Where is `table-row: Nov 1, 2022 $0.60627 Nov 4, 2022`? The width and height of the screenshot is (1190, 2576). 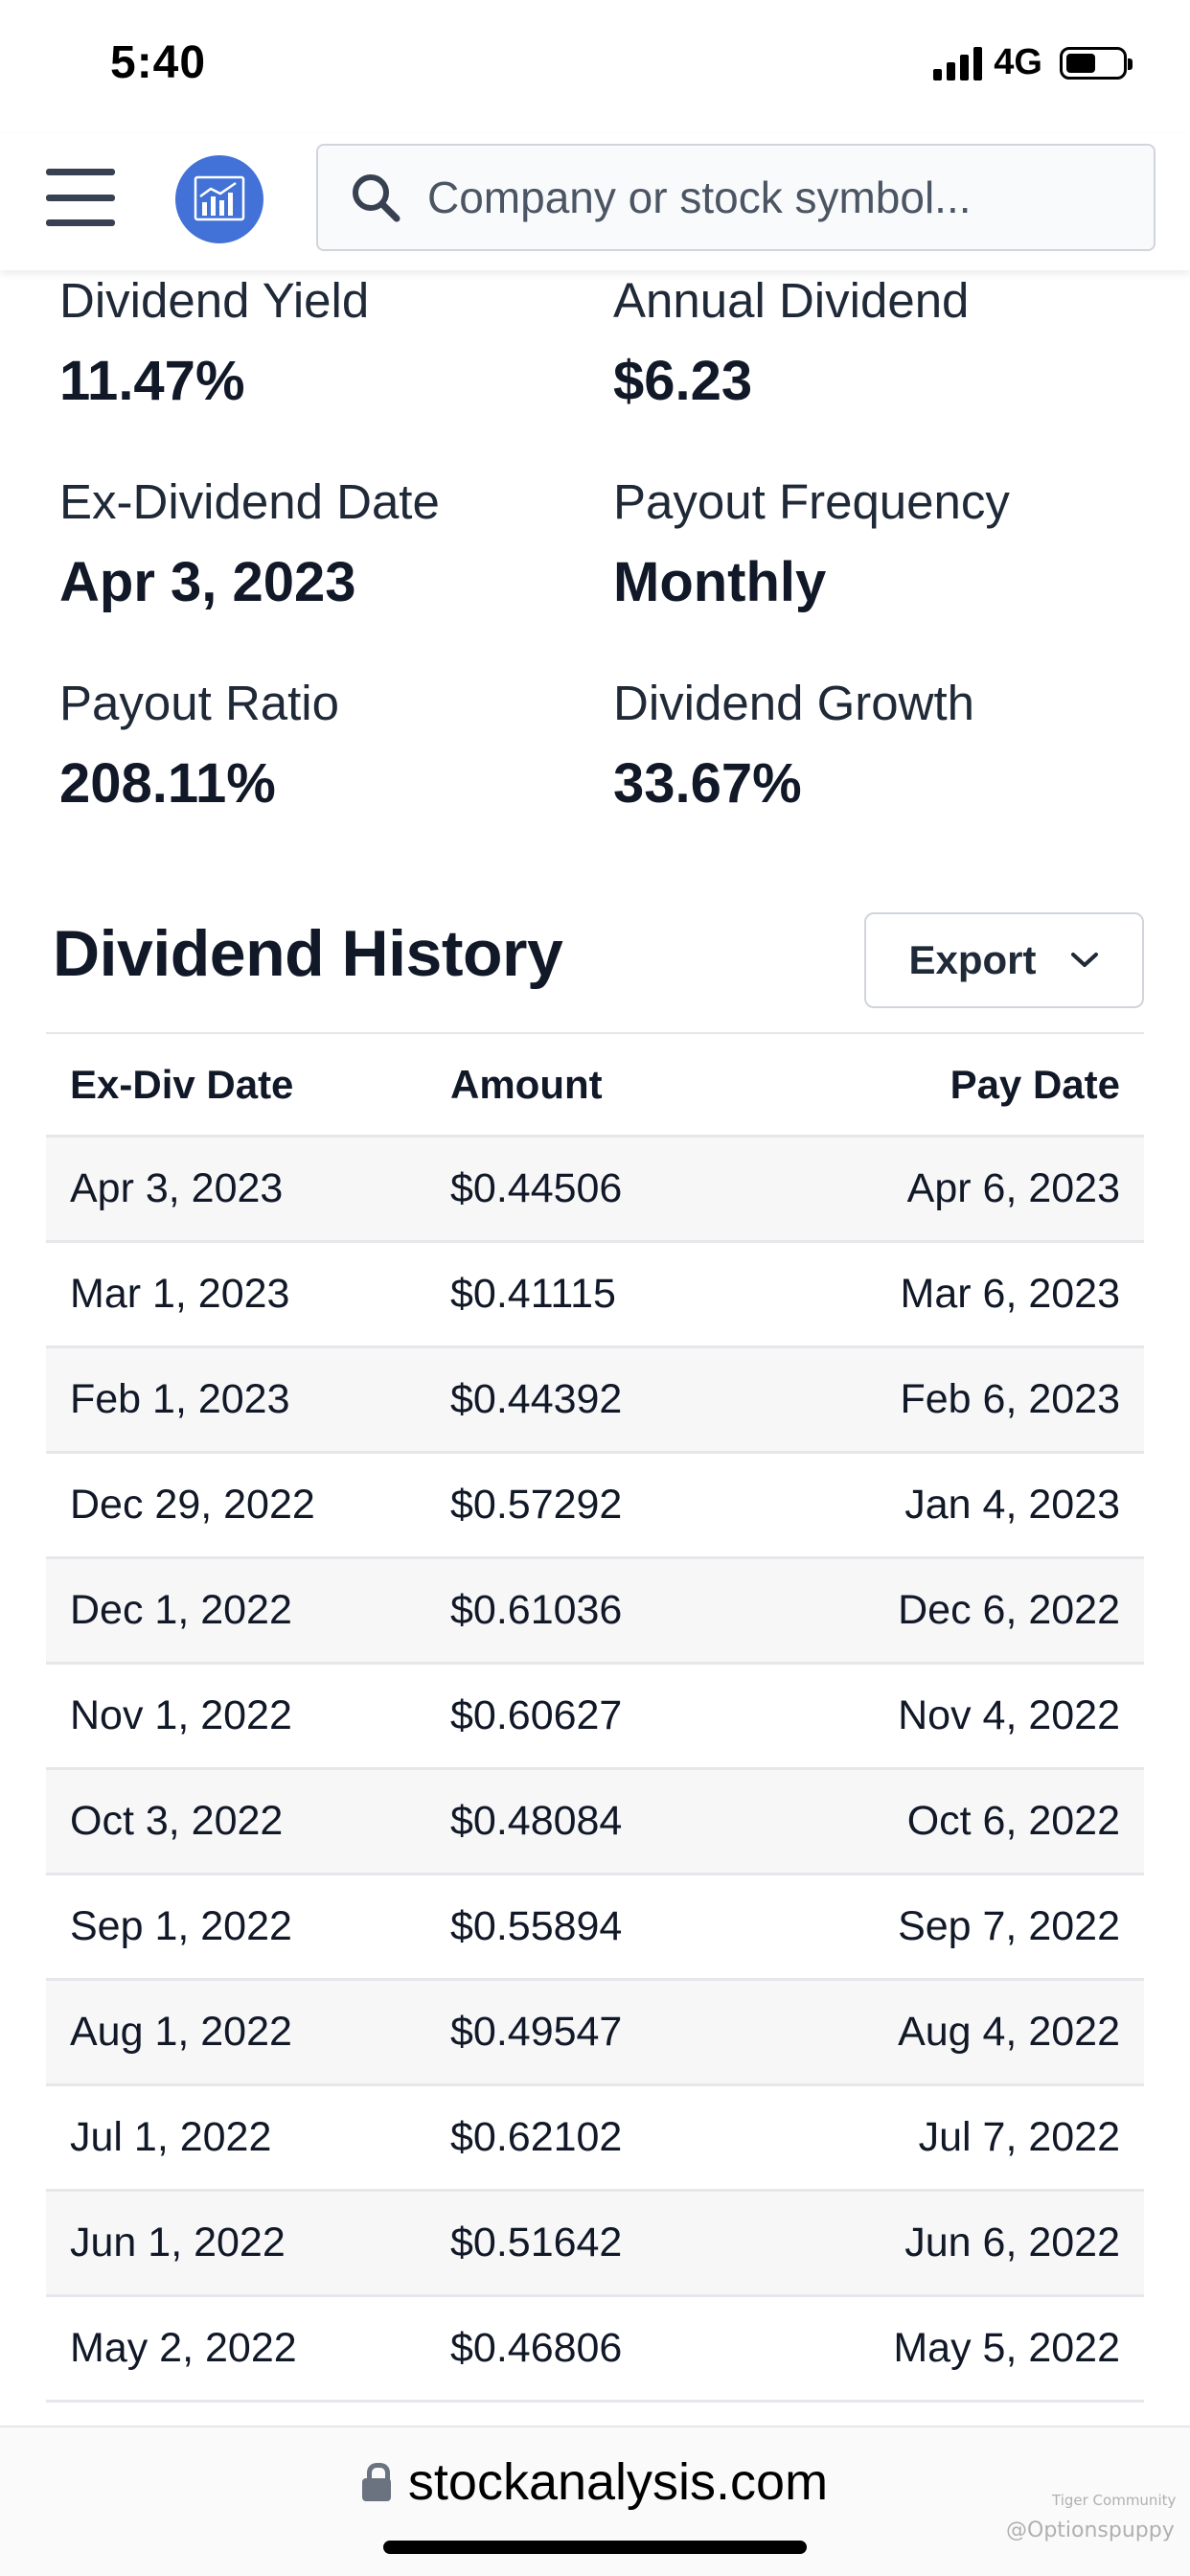 table-row: Nov 1, 2022 $0.60627 Nov 4, 2022 is located at coordinates (595, 1717).